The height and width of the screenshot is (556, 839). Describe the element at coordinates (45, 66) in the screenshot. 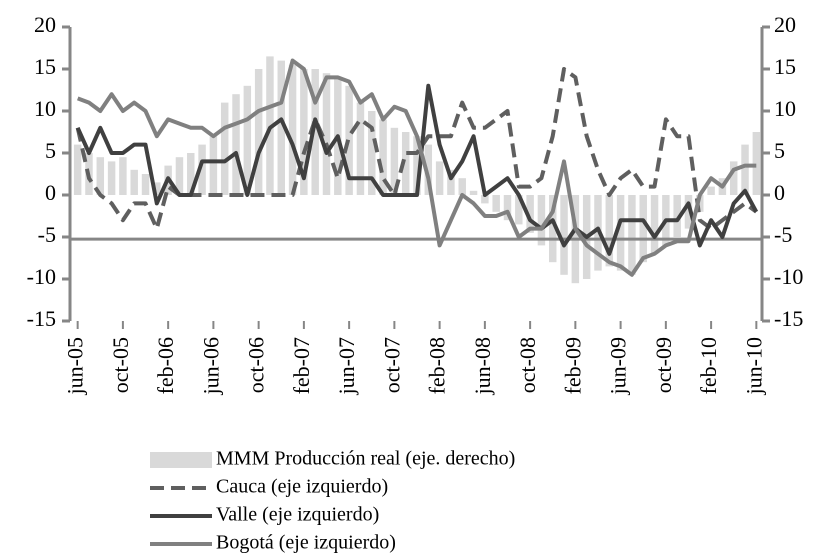

I see `y-tick-label: 15` at that location.